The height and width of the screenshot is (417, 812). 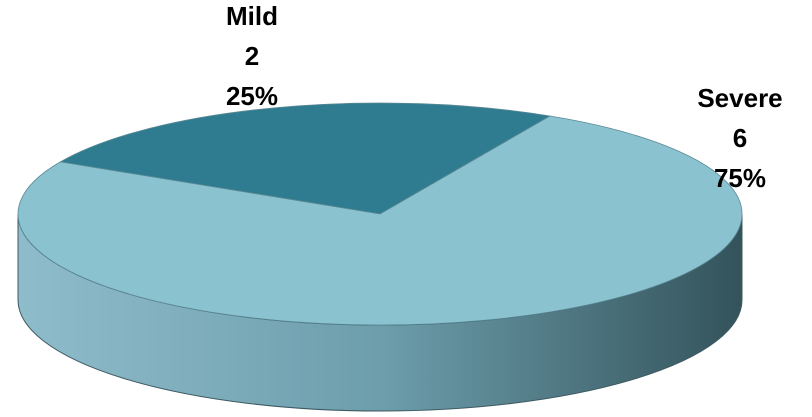 I want to click on value-label: 2, so click(x=252, y=56).